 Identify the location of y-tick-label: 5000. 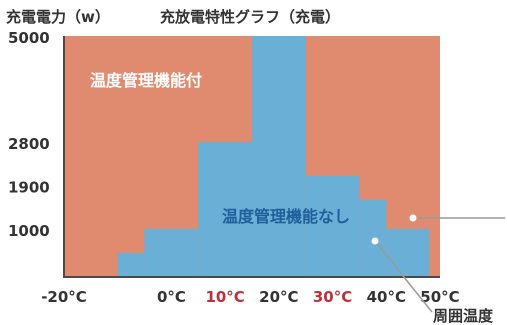
(29, 38).